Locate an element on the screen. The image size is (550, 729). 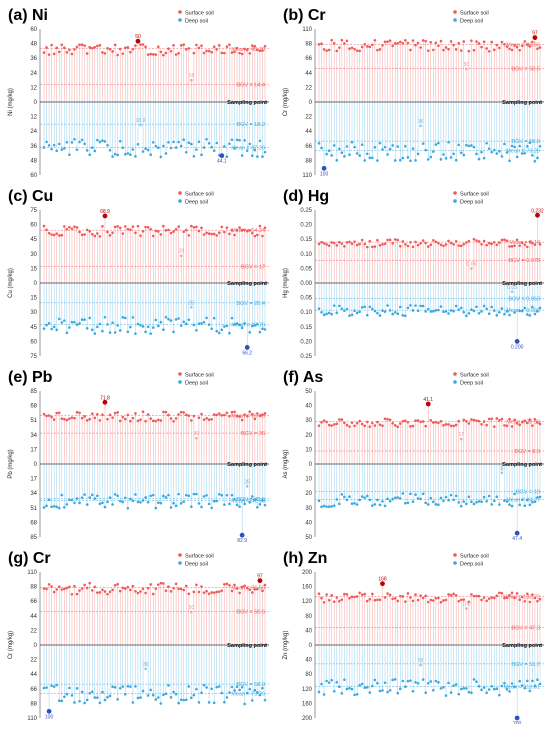
min-deep-label: 0.03 is located at coordinates (512, 288).